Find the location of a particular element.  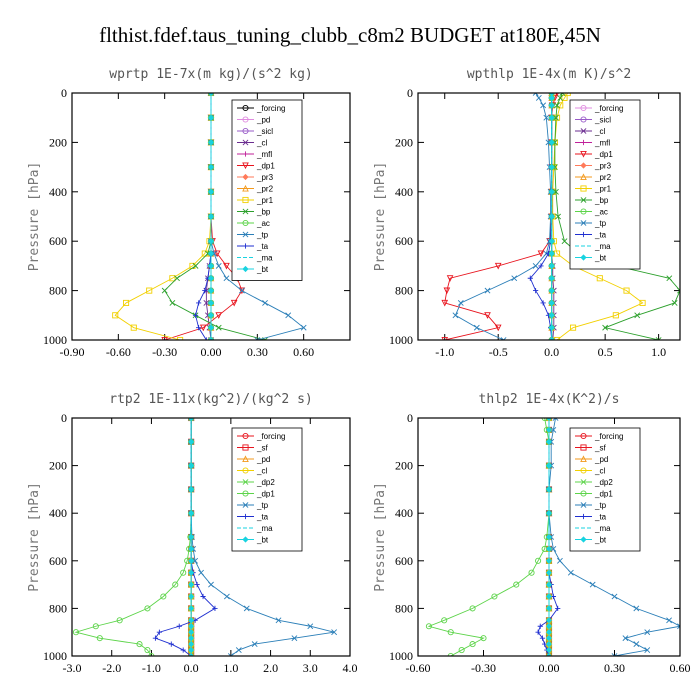

legend-box is located at coordinates (605, 489).